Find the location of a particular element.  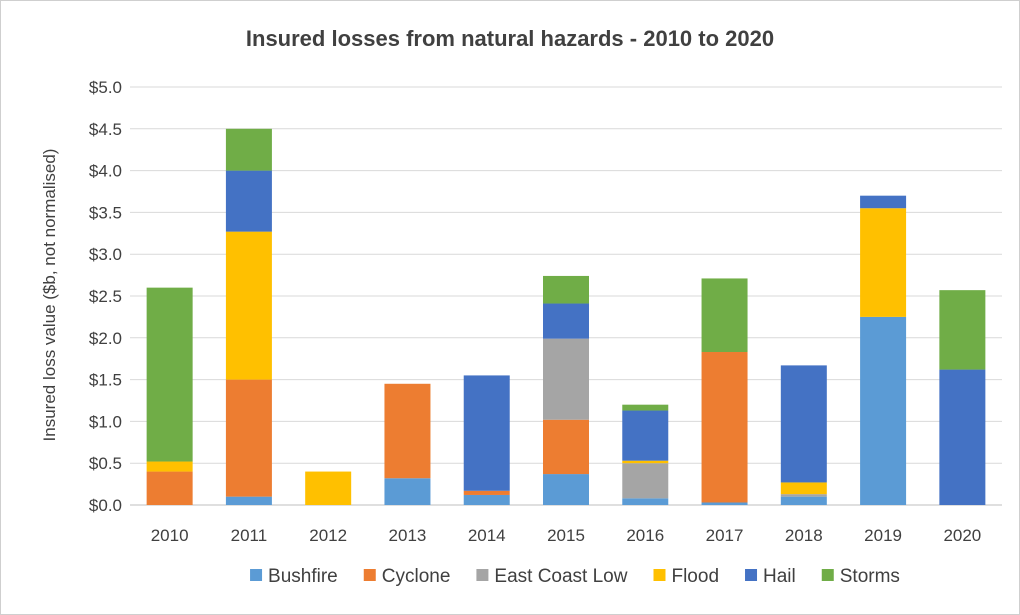

x-tick-label: 2019 is located at coordinates (883, 535).